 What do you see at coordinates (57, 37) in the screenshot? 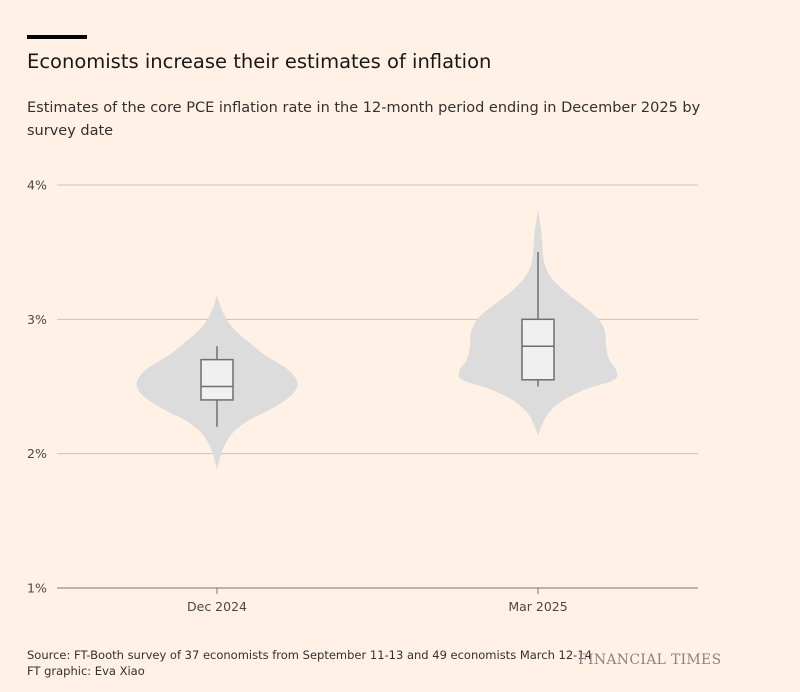
I see `title-accent-rule` at bounding box center [57, 37].